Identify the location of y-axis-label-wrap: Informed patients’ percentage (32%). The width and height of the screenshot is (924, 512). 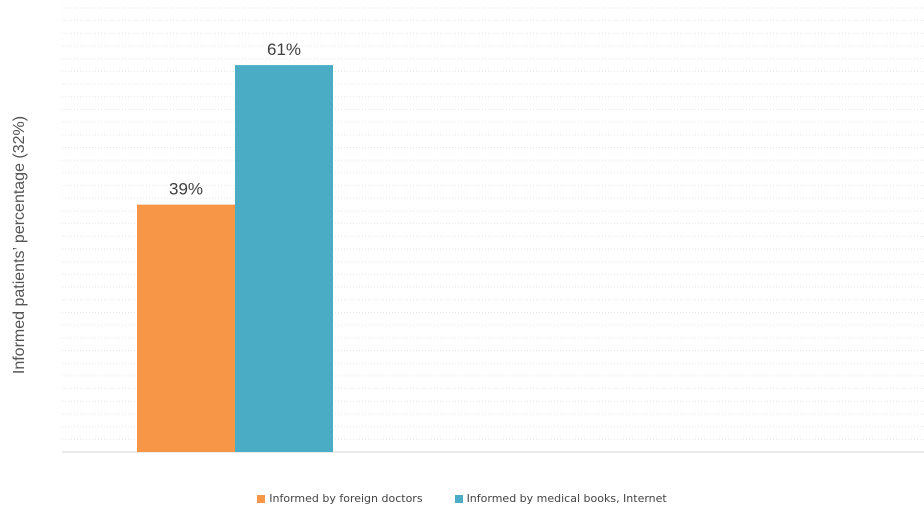
(20, 245).